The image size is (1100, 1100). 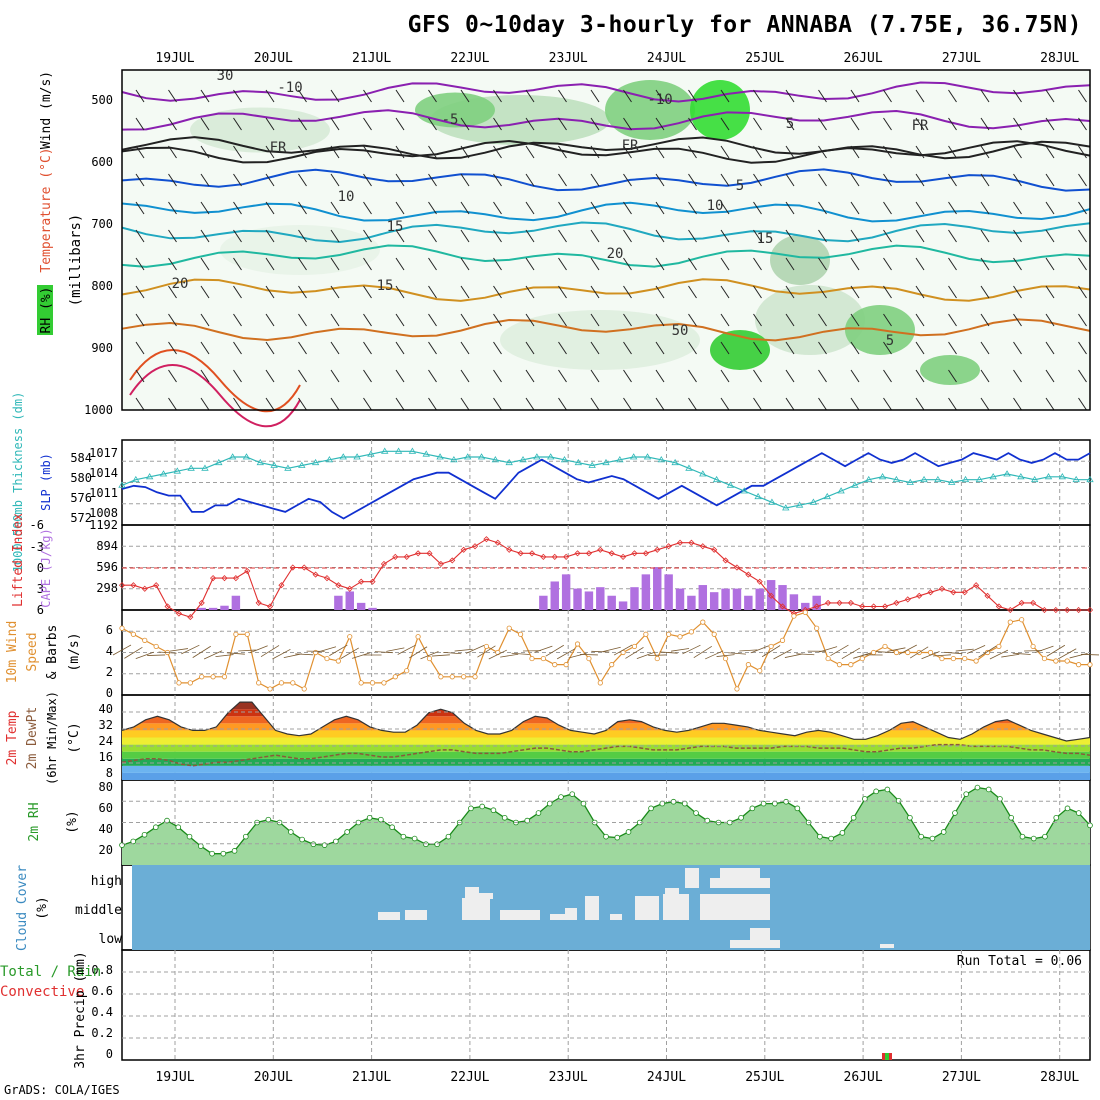 I want to click on pressure-tick: 600, so click(x=102, y=162).